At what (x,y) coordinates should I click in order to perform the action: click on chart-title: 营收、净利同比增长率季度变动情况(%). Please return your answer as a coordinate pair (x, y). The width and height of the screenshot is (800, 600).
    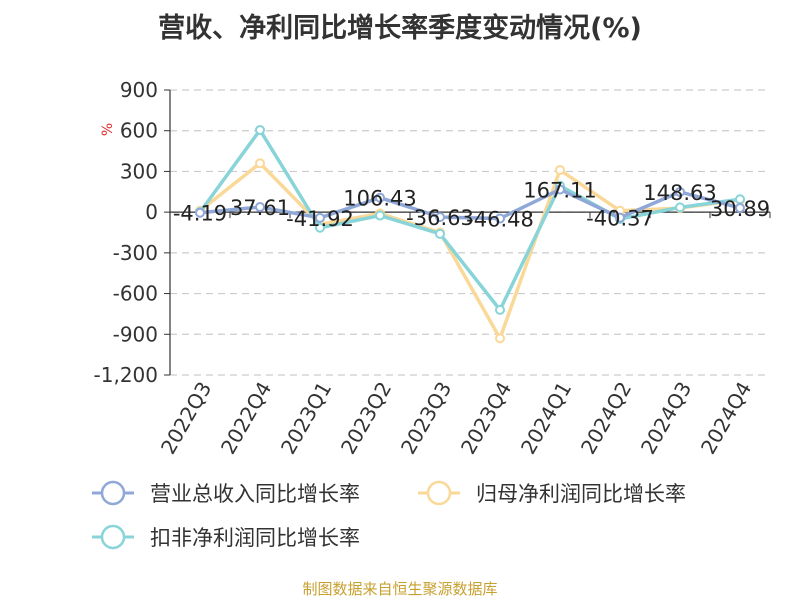
    Looking at the image, I should click on (400, 28).